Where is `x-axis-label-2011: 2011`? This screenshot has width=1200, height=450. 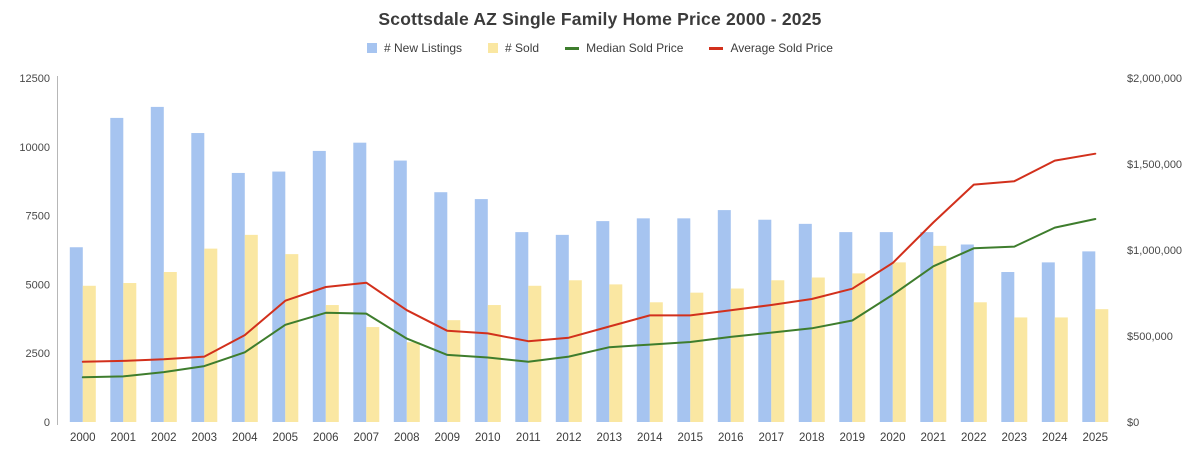
x-axis-label-2011: 2011 is located at coordinates (528, 438).